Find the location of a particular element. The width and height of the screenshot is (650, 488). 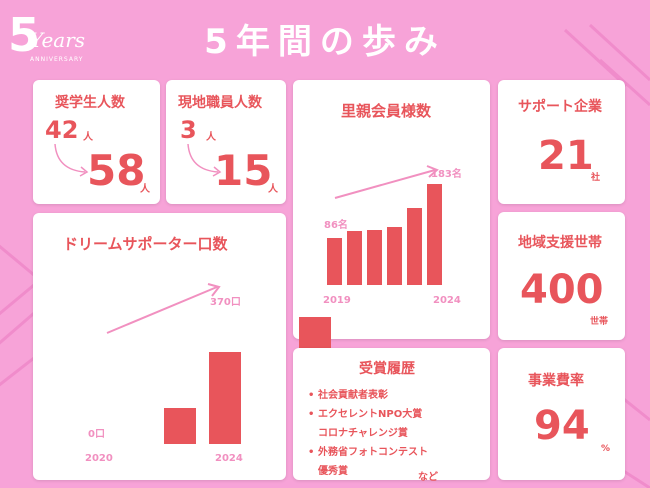

dream-x-end: 2024 is located at coordinates (229, 458).